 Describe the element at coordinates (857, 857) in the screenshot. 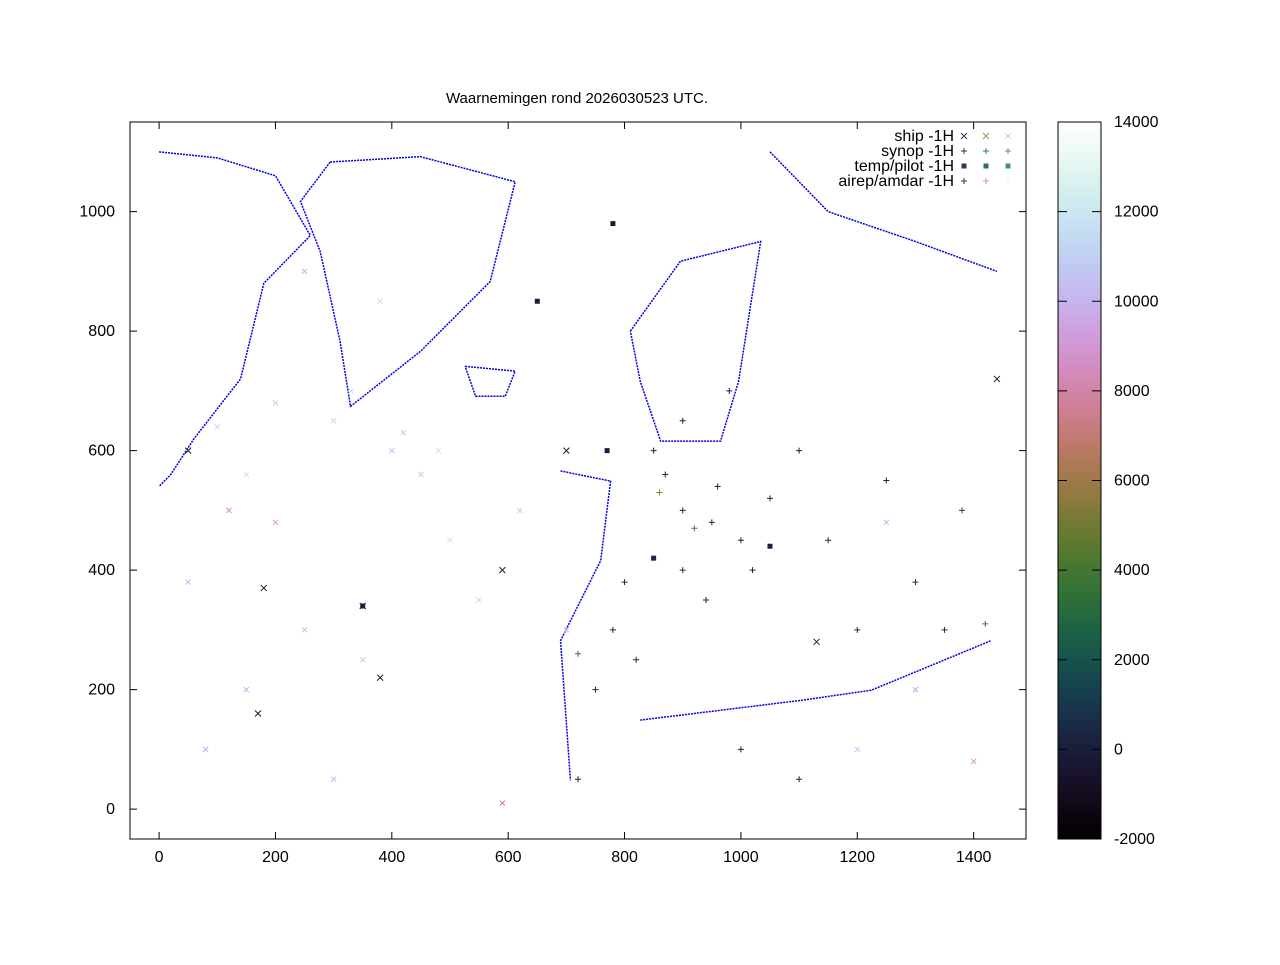

I see `x-tick-label: 1200` at that location.